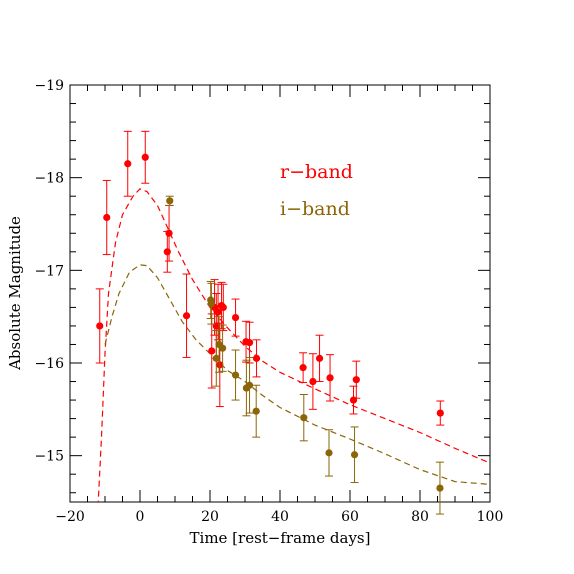  Describe the element at coordinates (49, 271) in the screenshot. I see `y-tick-label: −17` at that location.